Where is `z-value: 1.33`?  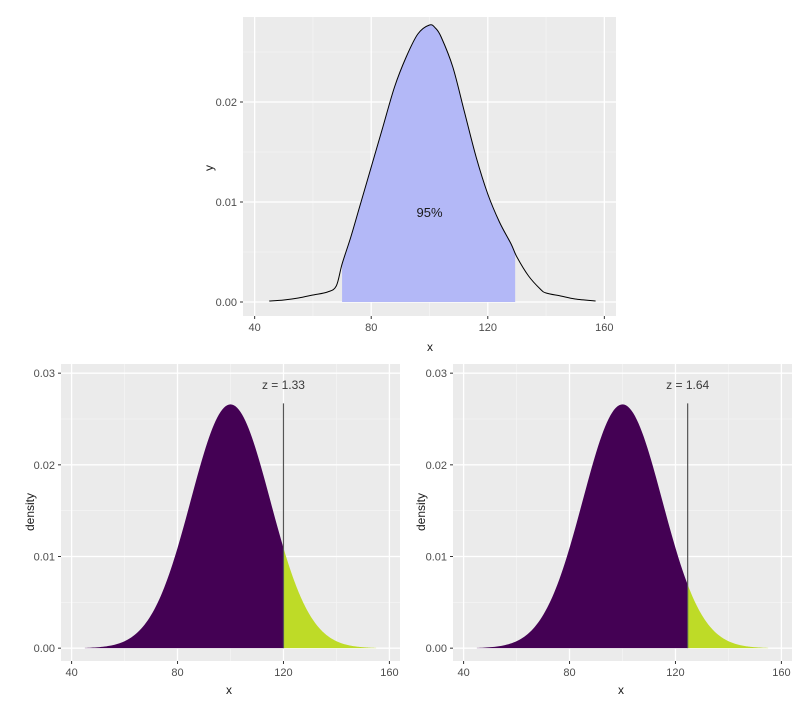
z-value: 1.33 is located at coordinates (294, 385).